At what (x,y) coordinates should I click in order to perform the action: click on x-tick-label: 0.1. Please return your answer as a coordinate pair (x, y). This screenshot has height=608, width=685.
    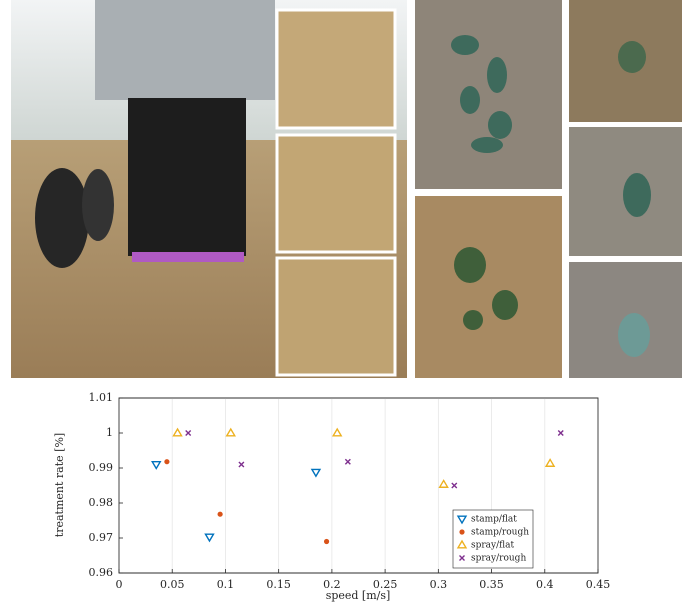
    Looking at the image, I should click on (226, 584).